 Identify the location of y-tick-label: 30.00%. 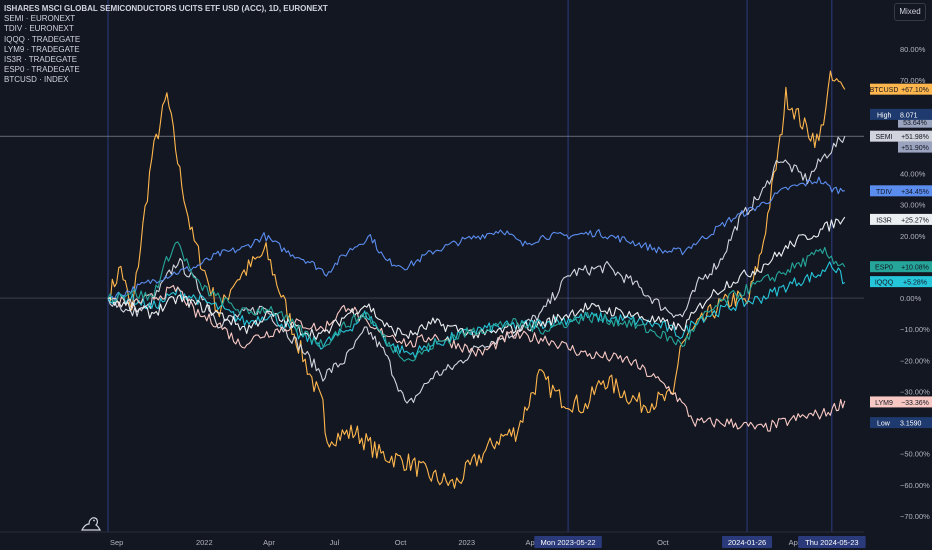
(913, 205).